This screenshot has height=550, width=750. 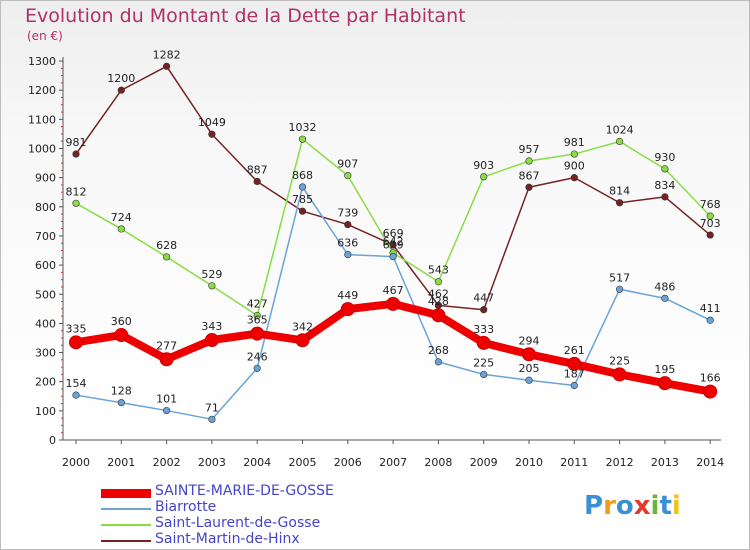 What do you see at coordinates (257, 169) in the screenshot?
I see `data-label: 887` at bounding box center [257, 169].